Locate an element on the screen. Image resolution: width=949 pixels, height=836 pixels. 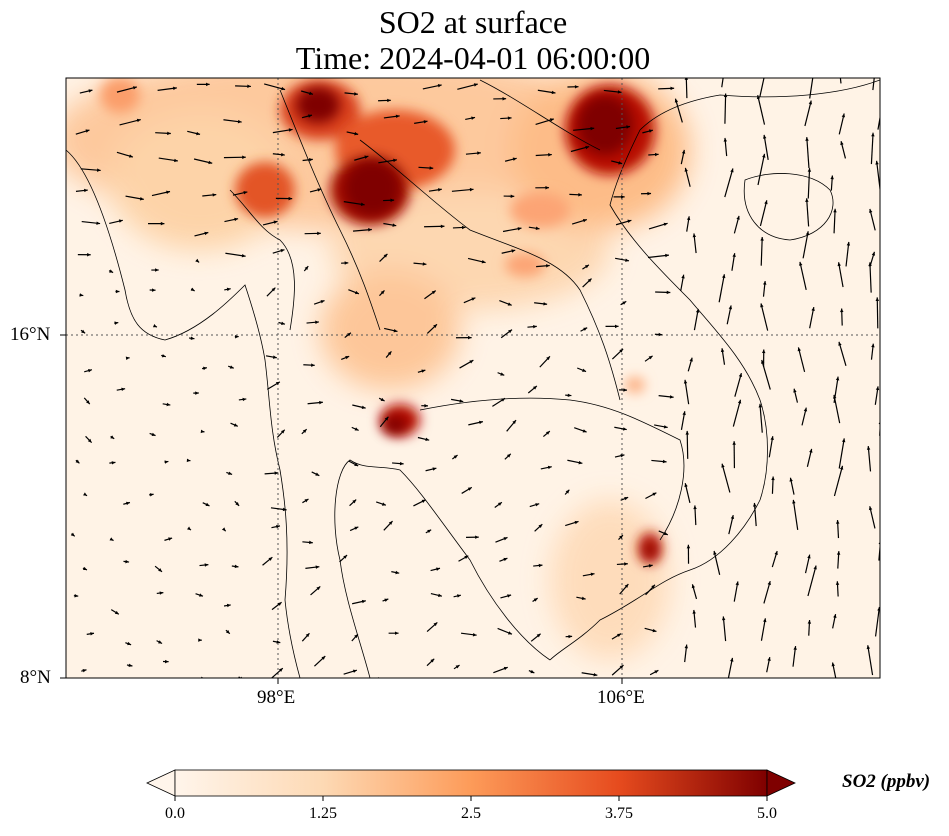
map-title: SO2 at surface is located at coordinates (473, 22).